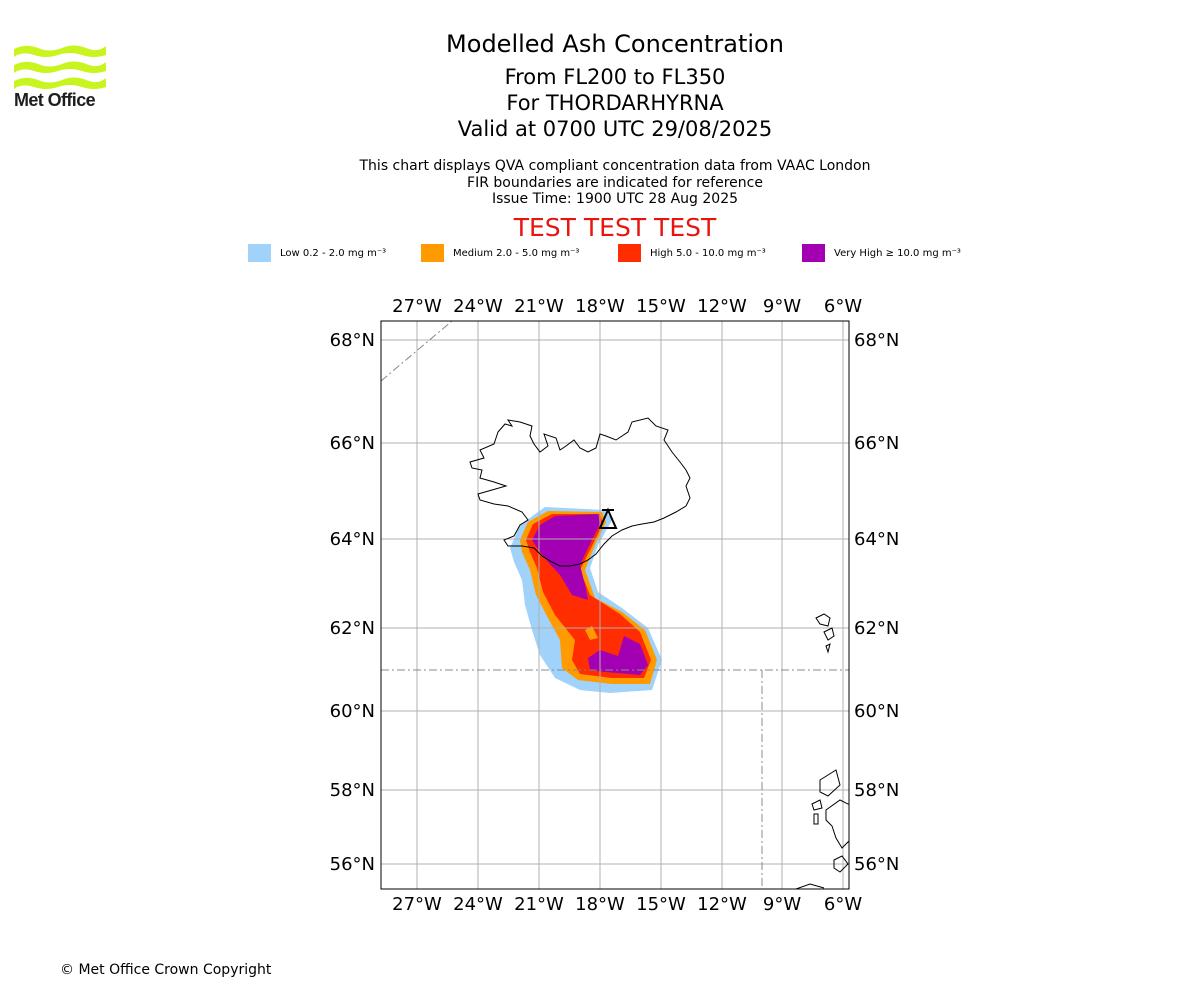  I want to click on lat-tick-right: 66°N, so click(876, 443).